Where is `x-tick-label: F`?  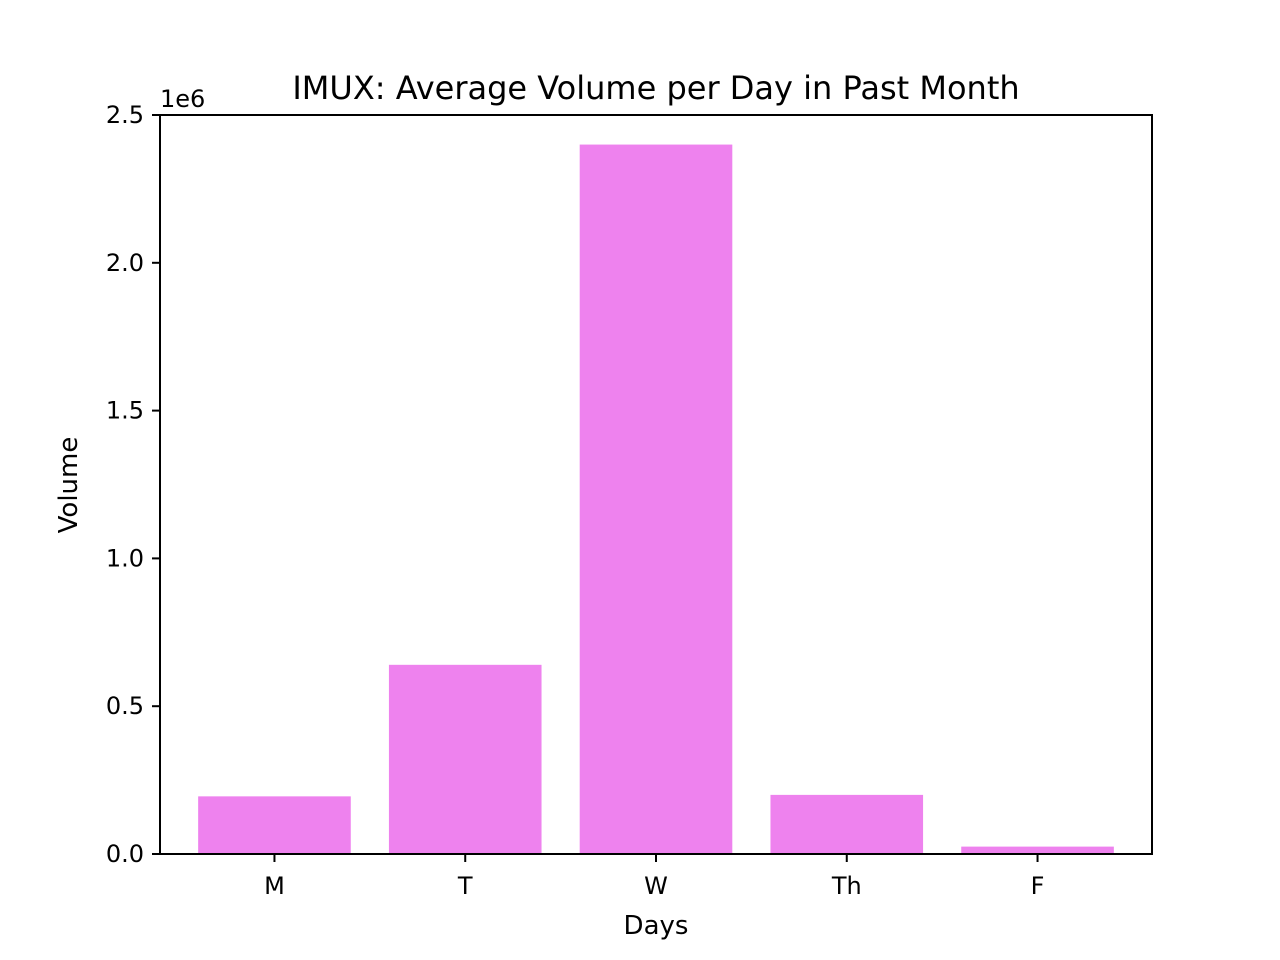
x-tick-label: F is located at coordinates (1038, 886).